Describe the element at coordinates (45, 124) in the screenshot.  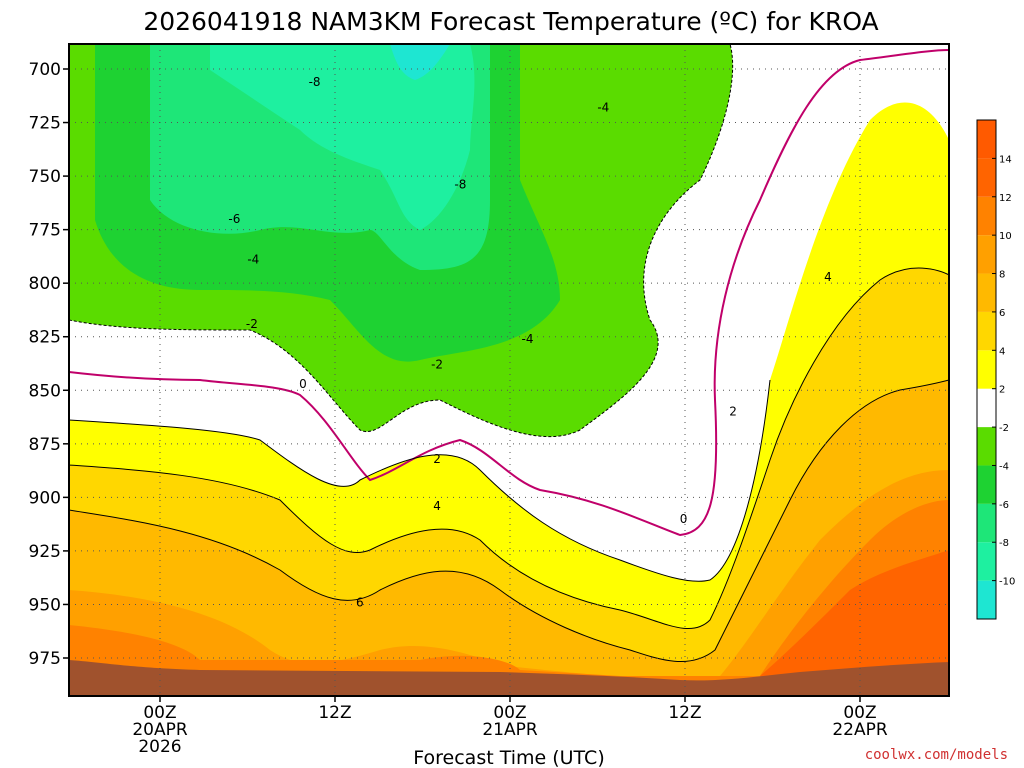
I see `y-tick-label: 725` at that location.